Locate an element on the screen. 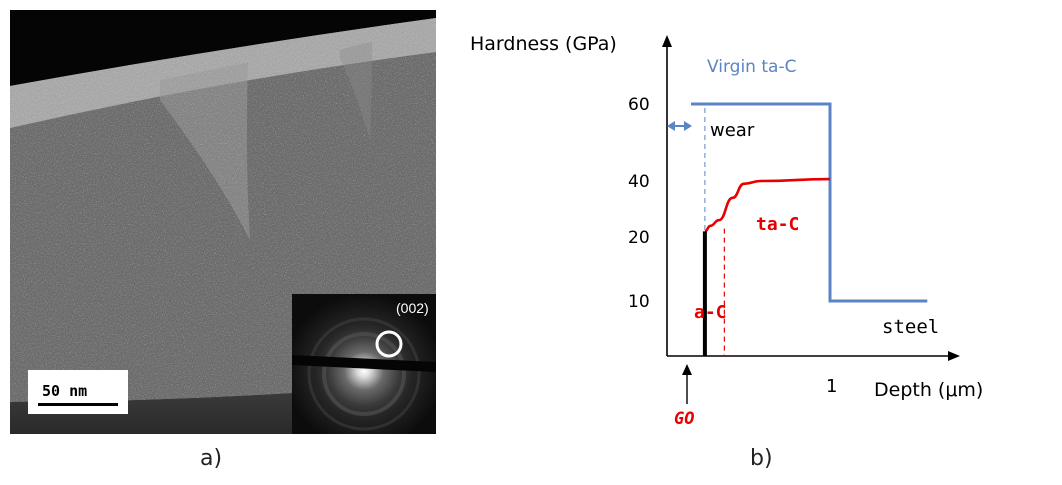  y-tick-label-10: 10 is located at coordinates (639, 302).